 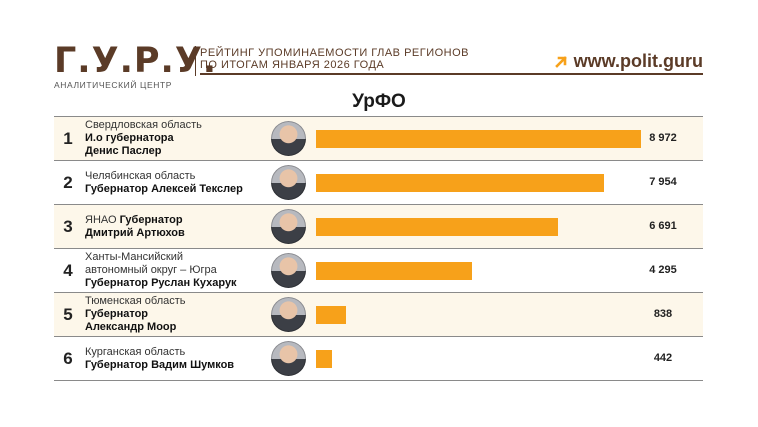 What do you see at coordinates (134, 257) in the screenshot?
I see `row-label-text: Ханты-Мансийский` at bounding box center [134, 257].